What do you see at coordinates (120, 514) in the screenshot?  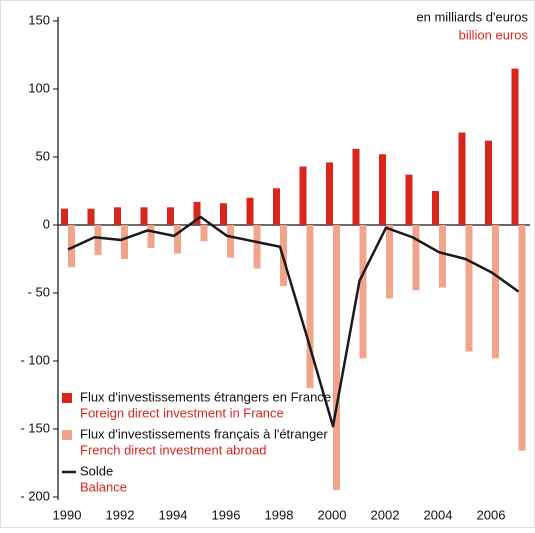 I see `x-tick-label: 1992` at bounding box center [120, 514].